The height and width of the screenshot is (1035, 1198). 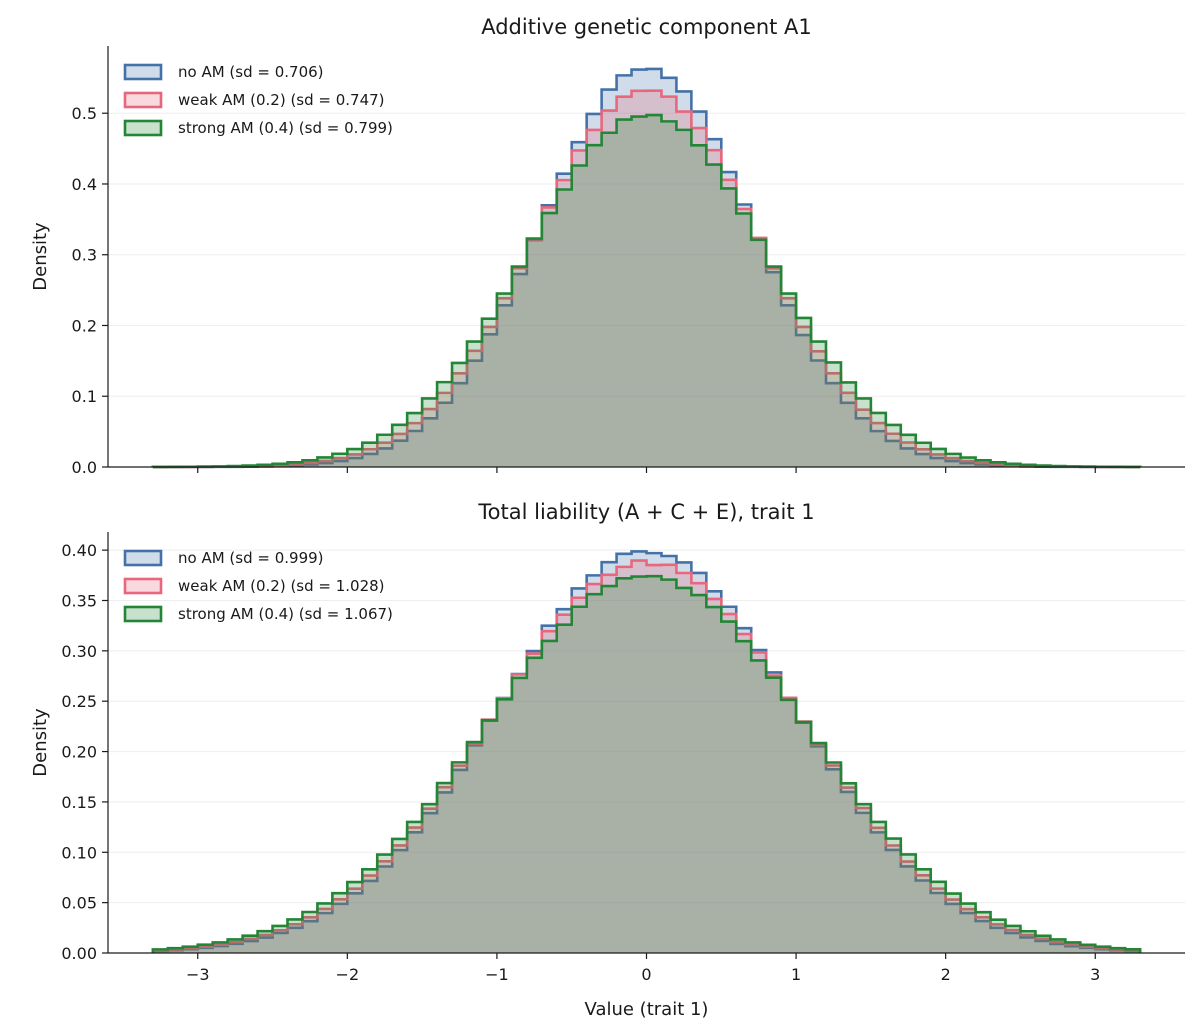 What do you see at coordinates (84, 325) in the screenshot?
I see `y-tick-label: 0.2` at bounding box center [84, 325].